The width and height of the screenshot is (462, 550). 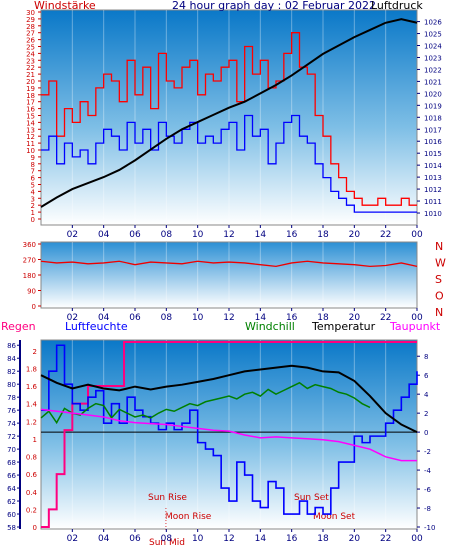 I want to click on panel1-right-tick-label: 1020, so click(x=433, y=94).